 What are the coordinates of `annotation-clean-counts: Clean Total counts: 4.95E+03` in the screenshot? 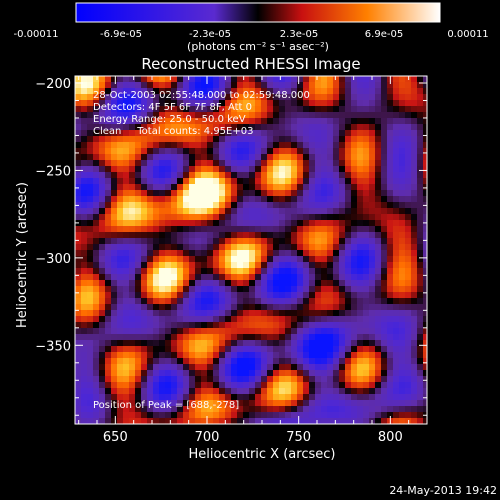 It's located at (173, 131).